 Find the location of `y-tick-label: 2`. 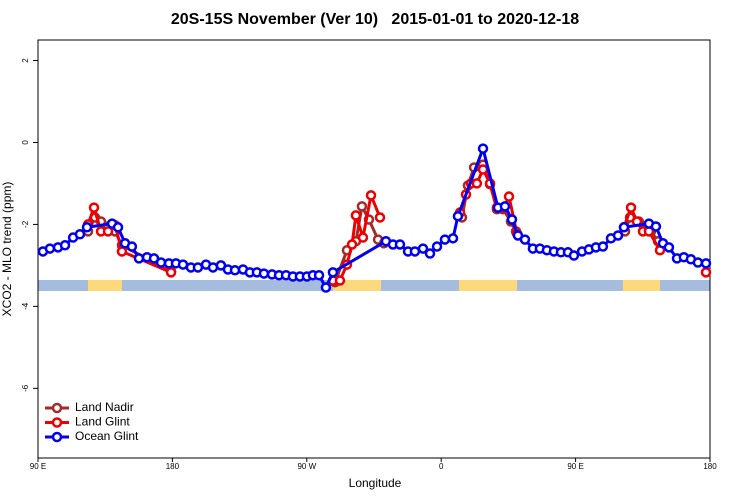

y-tick-label: 2 is located at coordinates (25, 60).